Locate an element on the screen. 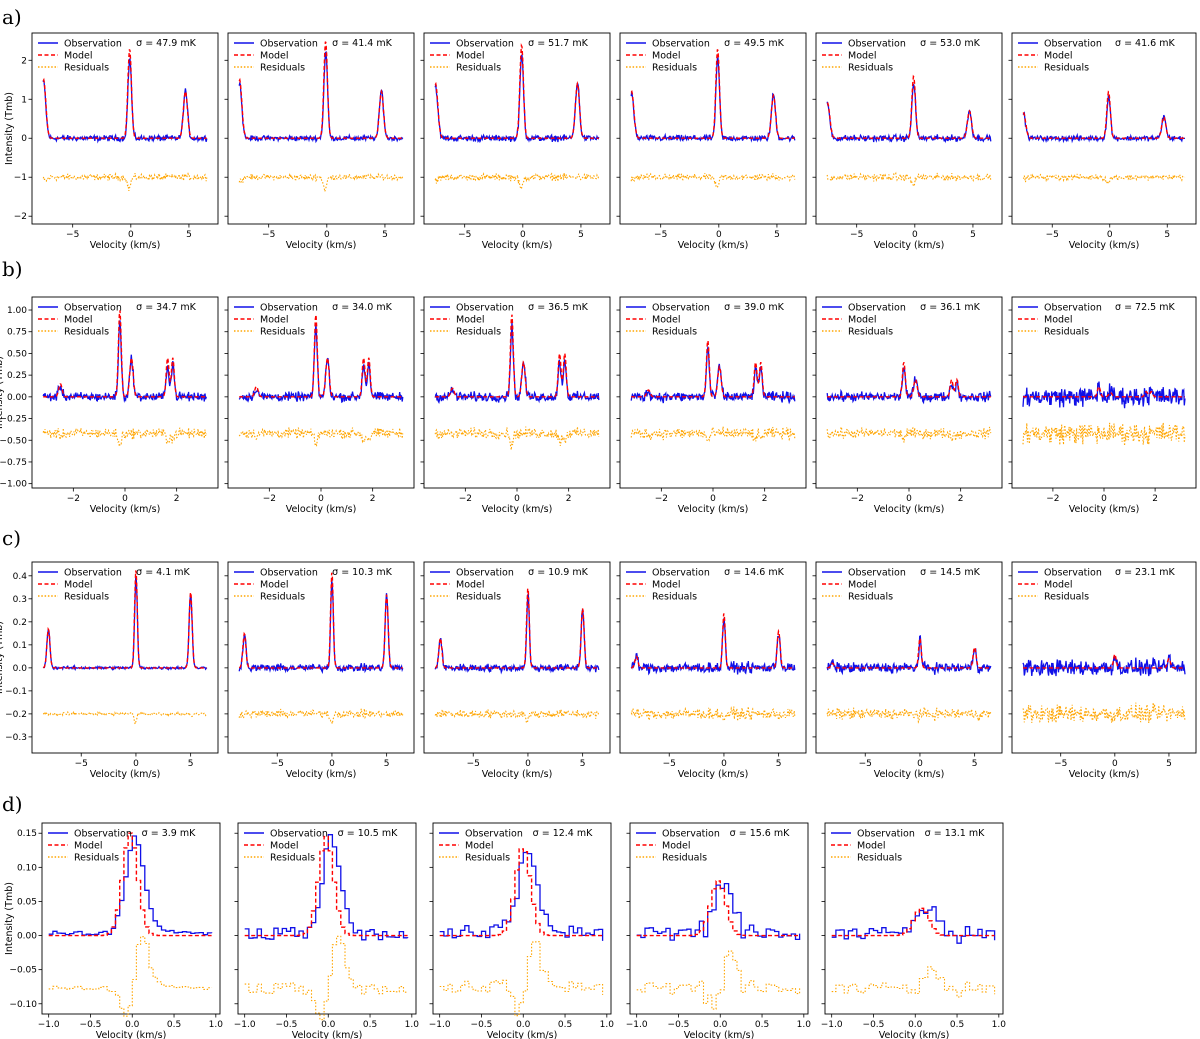 This screenshot has height=1039, width=1200. y-tick-label: −2 is located at coordinates (20, 217).